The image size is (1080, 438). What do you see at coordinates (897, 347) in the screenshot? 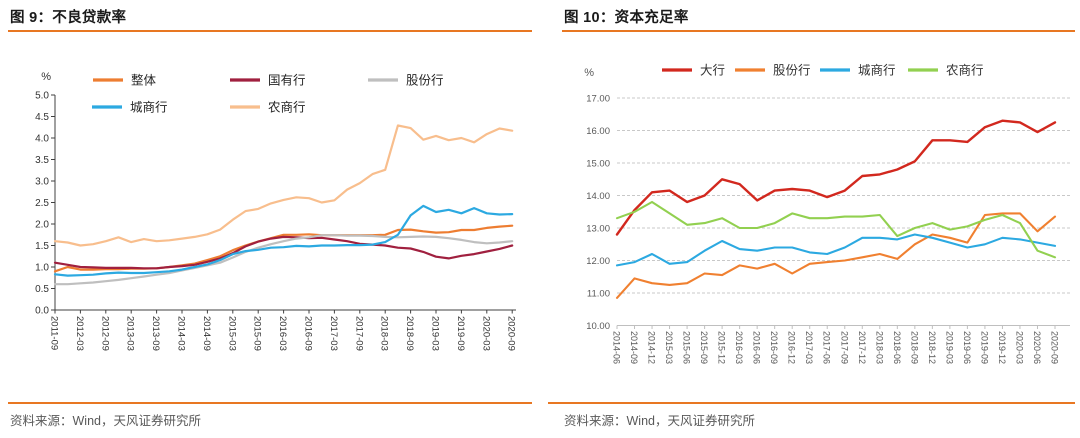
I see `x-tick-label: 2018-06` at bounding box center [897, 347].